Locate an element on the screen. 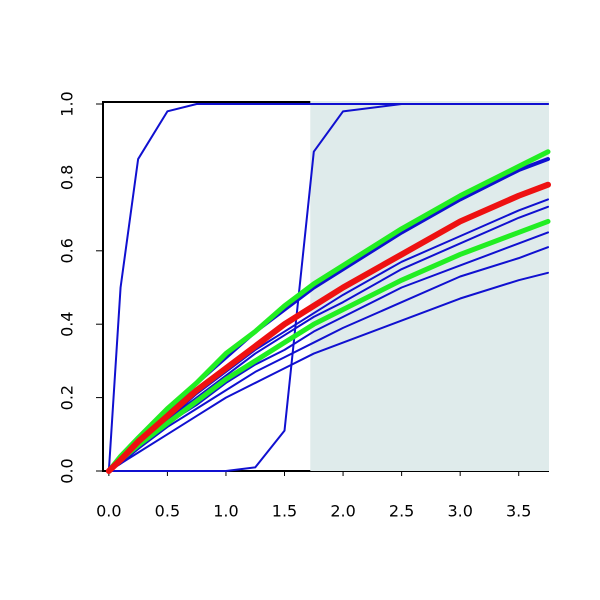 This screenshot has width=600, height=600. x-tick-label: 1.5 is located at coordinates (284, 511).